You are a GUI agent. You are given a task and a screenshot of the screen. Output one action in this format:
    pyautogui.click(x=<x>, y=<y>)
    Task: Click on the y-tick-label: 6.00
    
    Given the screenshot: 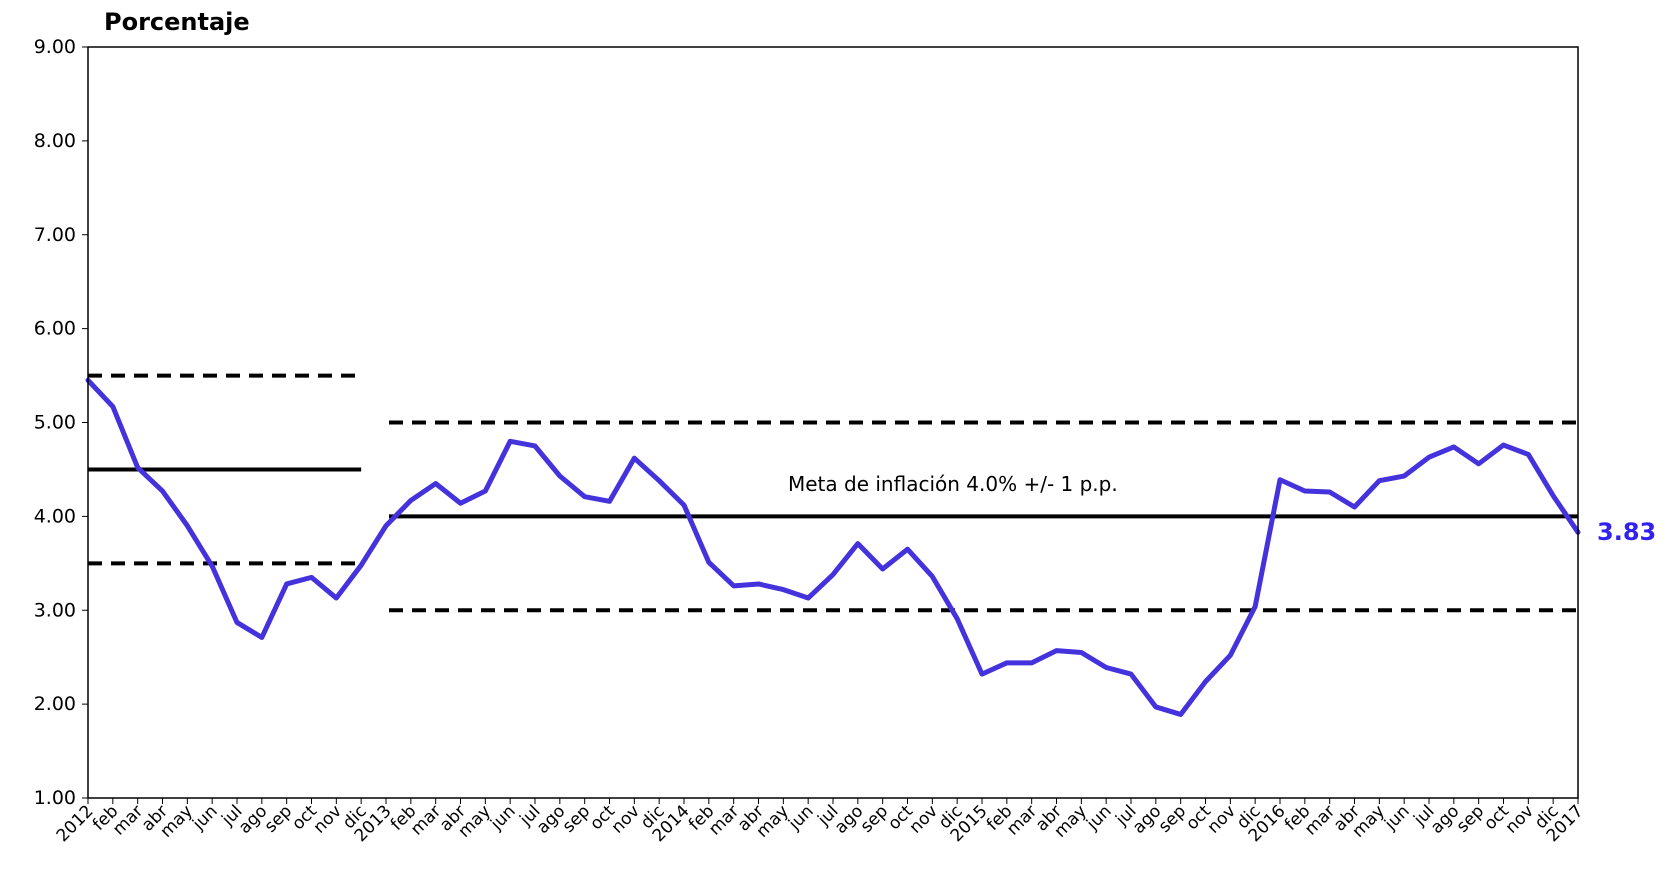 What is the action you would take?
    pyautogui.click(x=55, y=329)
    